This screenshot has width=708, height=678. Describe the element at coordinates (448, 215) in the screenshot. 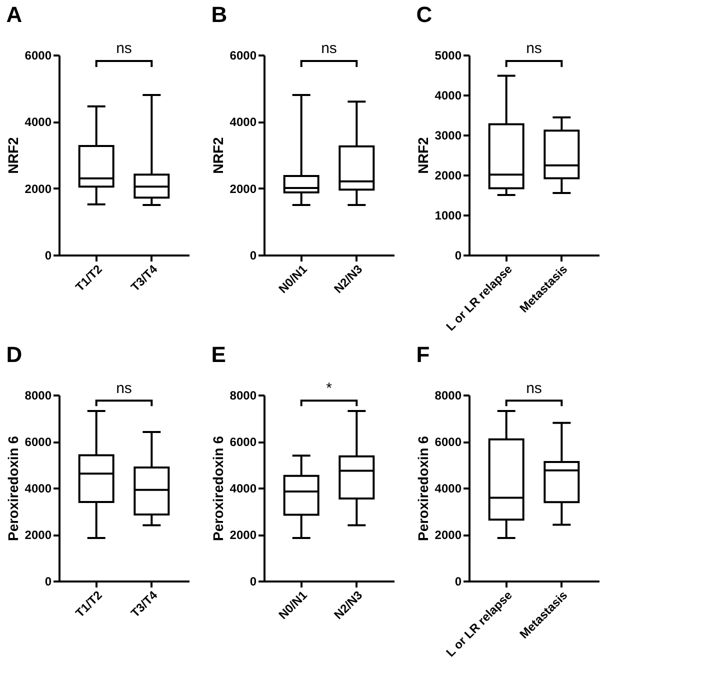

I see `y-tick-label: 1000` at that location.